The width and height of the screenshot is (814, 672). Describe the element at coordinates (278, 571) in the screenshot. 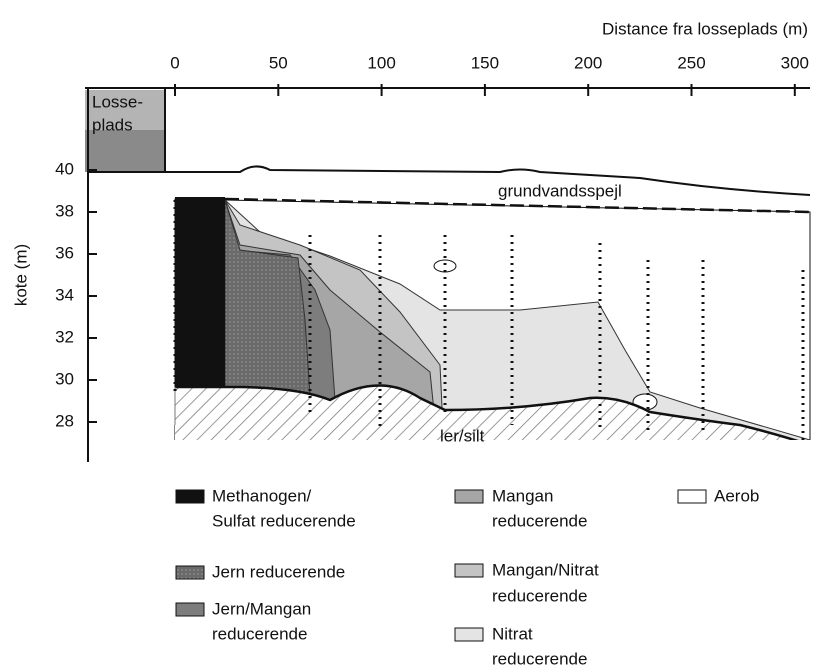

I see `legend-label: Jern reducerende` at that location.